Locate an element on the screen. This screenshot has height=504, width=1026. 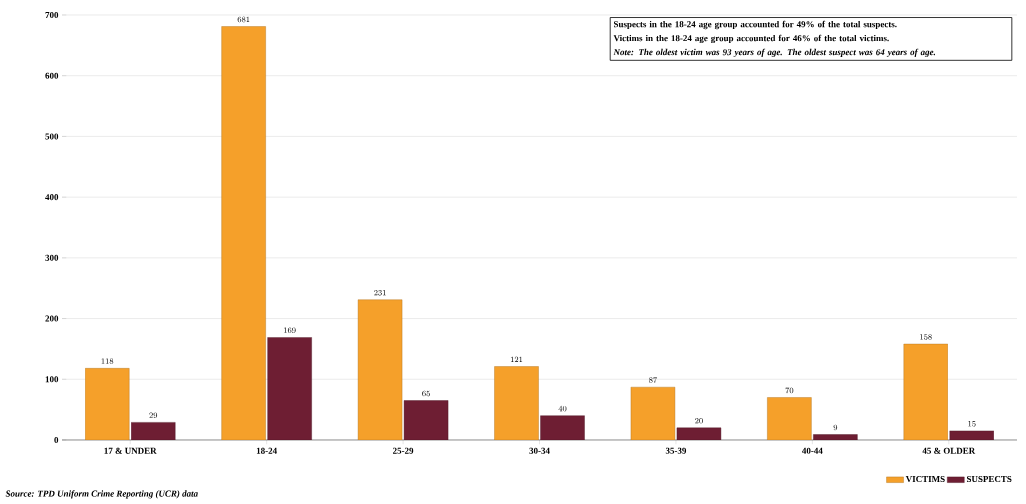
annotation: Suspects in the 18-24 age group accounted for 49% of the total suspects. is located at coordinates (755, 25).